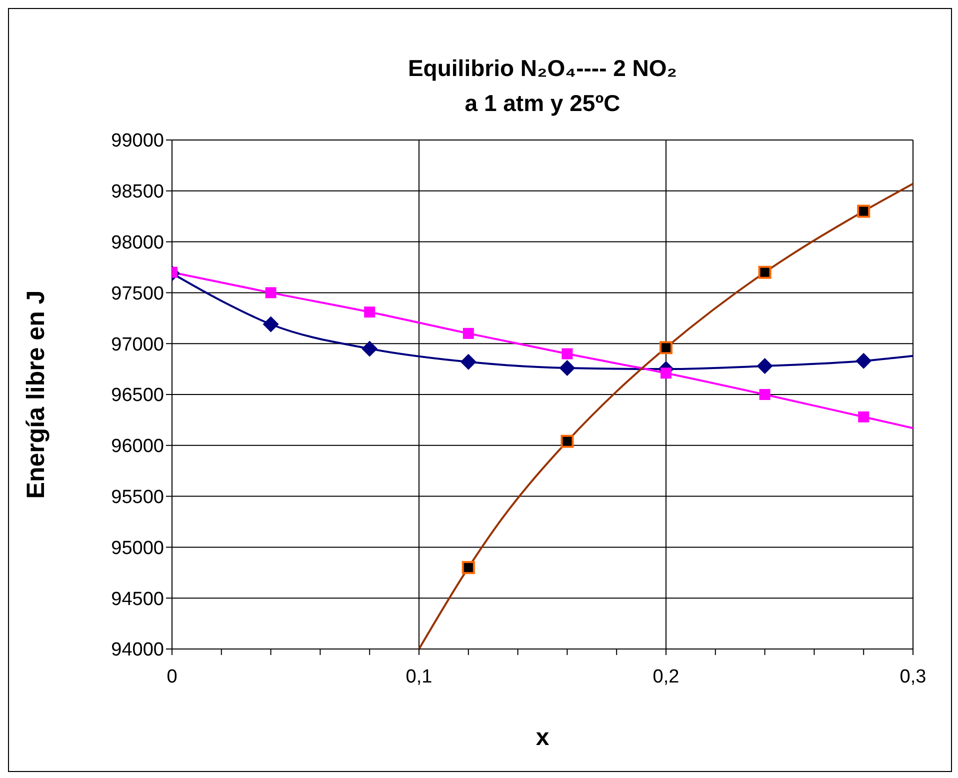 The image size is (958, 778). I want to click on y-tick-label: 99000, so click(137, 141).